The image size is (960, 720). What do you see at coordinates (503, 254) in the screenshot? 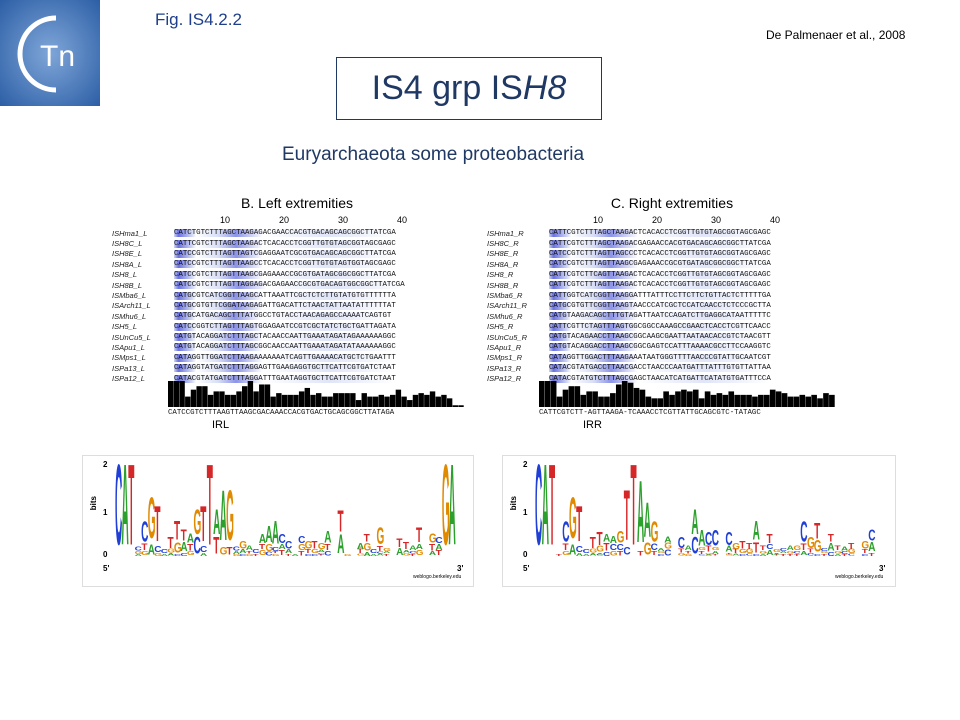
I see `sequence-name: ISH8E_R` at bounding box center [503, 254].